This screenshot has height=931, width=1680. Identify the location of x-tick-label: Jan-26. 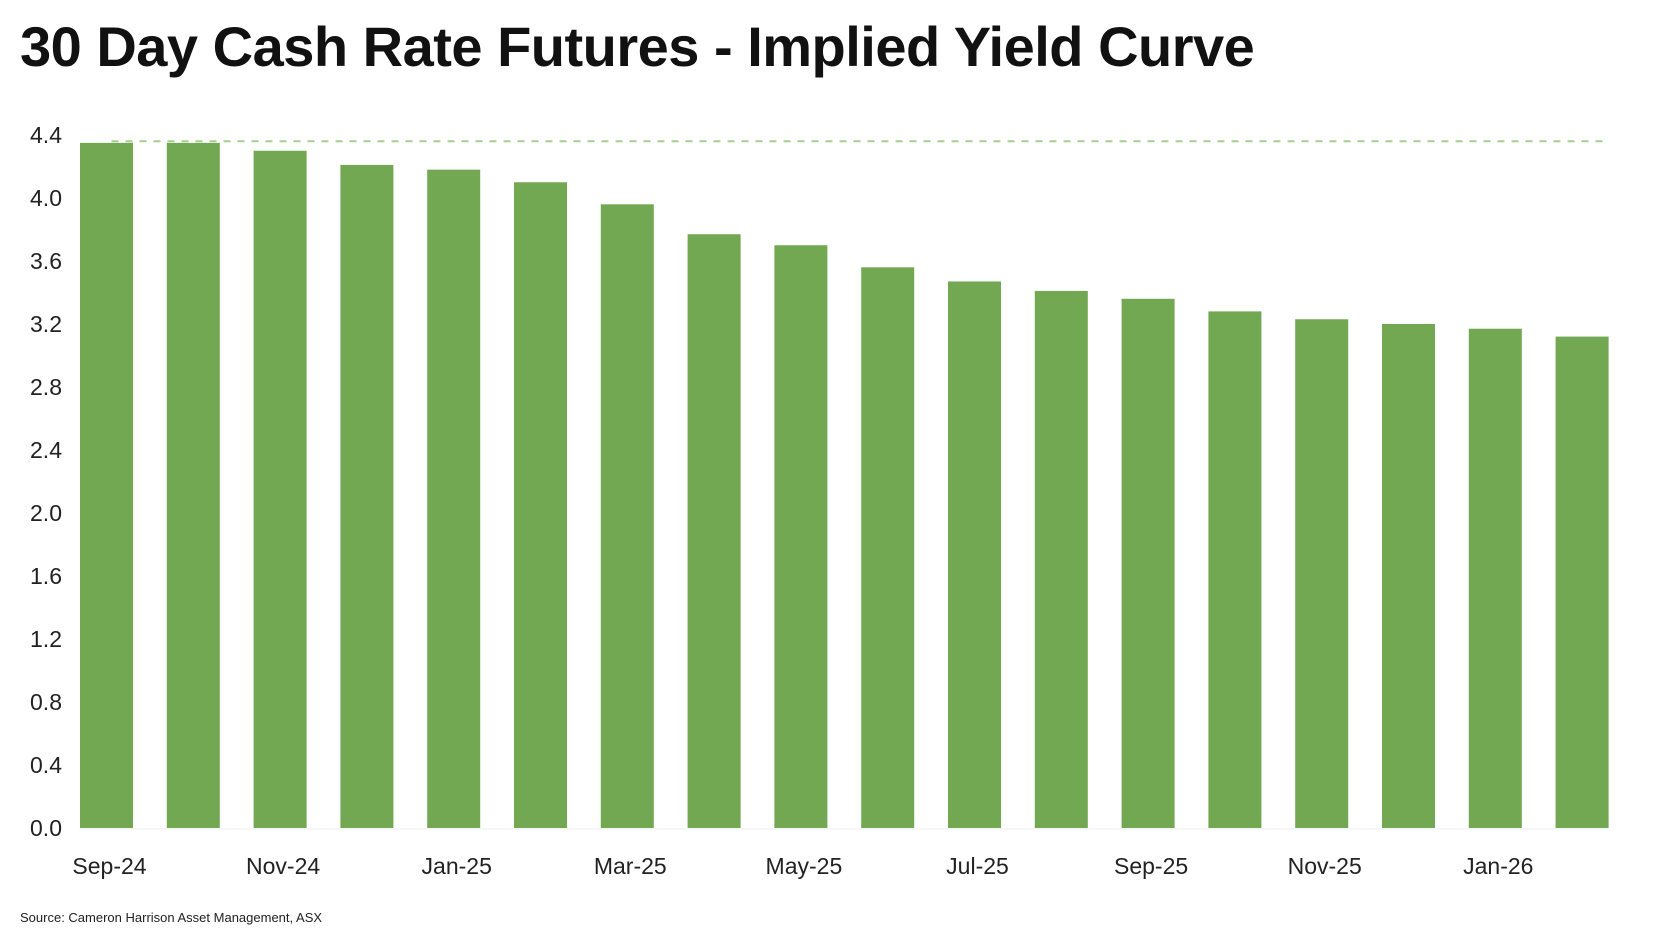
(1498, 866).